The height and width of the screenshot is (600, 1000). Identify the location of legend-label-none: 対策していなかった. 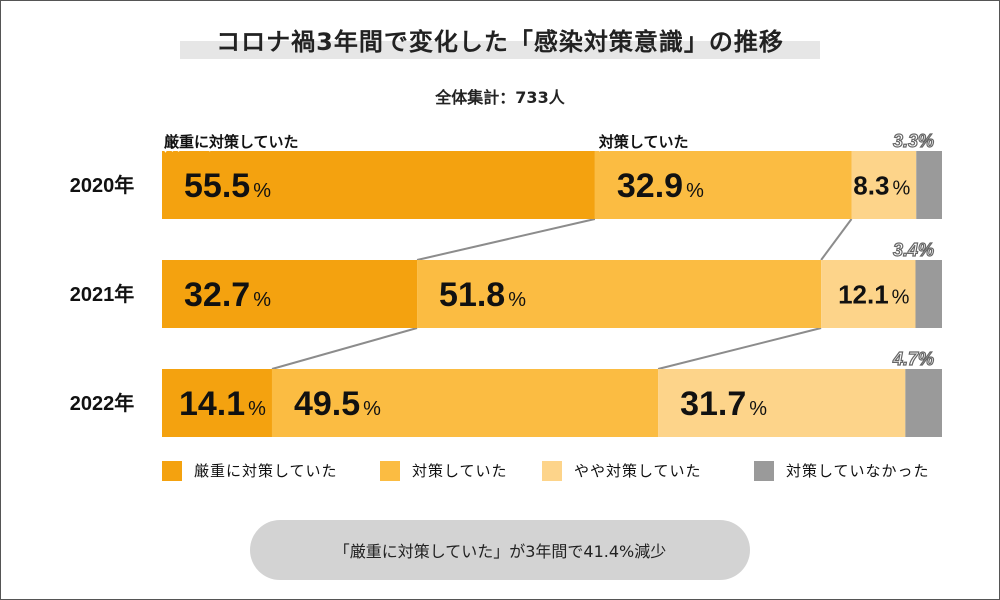
(858, 471).